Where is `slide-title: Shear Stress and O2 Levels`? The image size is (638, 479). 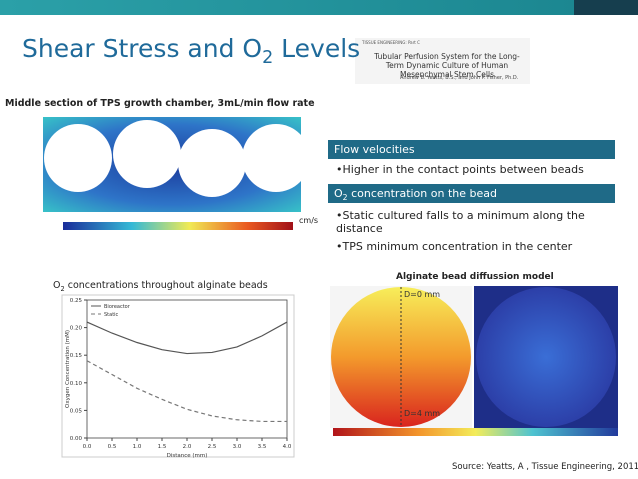 slide-title: Shear Stress and O2 Levels is located at coordinates (191, 51).